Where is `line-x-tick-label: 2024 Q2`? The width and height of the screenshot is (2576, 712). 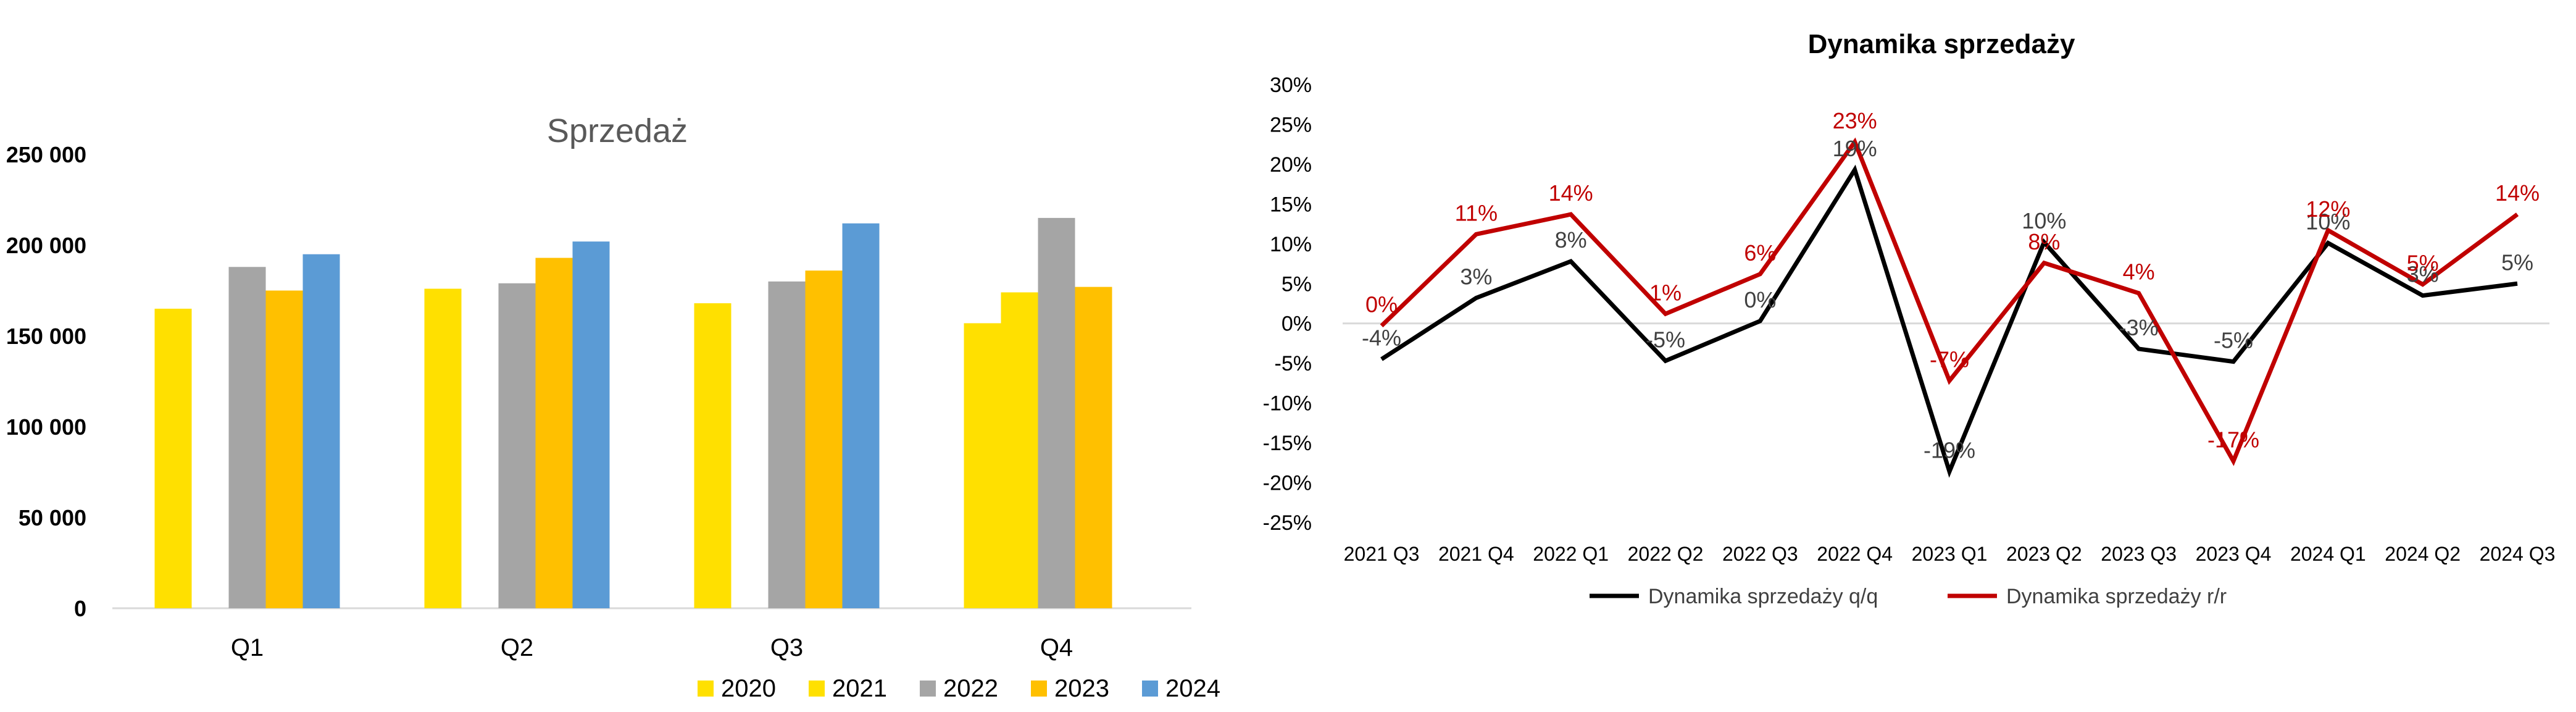 line-x-tick-label: 2024 Q2 is located at coordinates (2423, 554).